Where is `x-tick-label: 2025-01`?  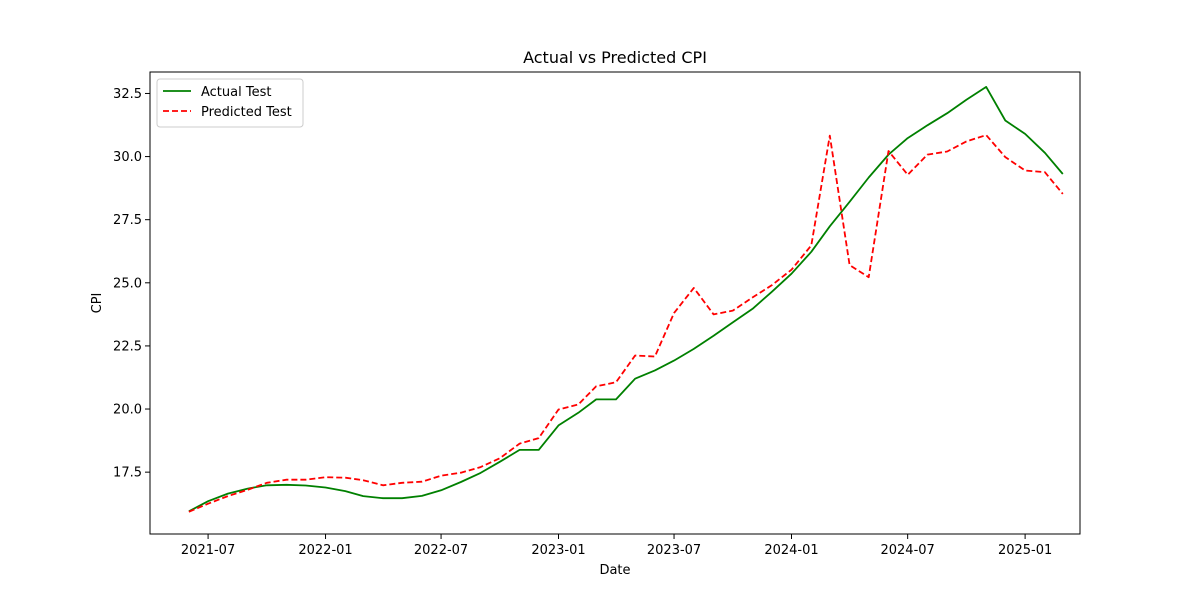 x-tick-label: 2025-01 is located at coordinates (1025, 550).